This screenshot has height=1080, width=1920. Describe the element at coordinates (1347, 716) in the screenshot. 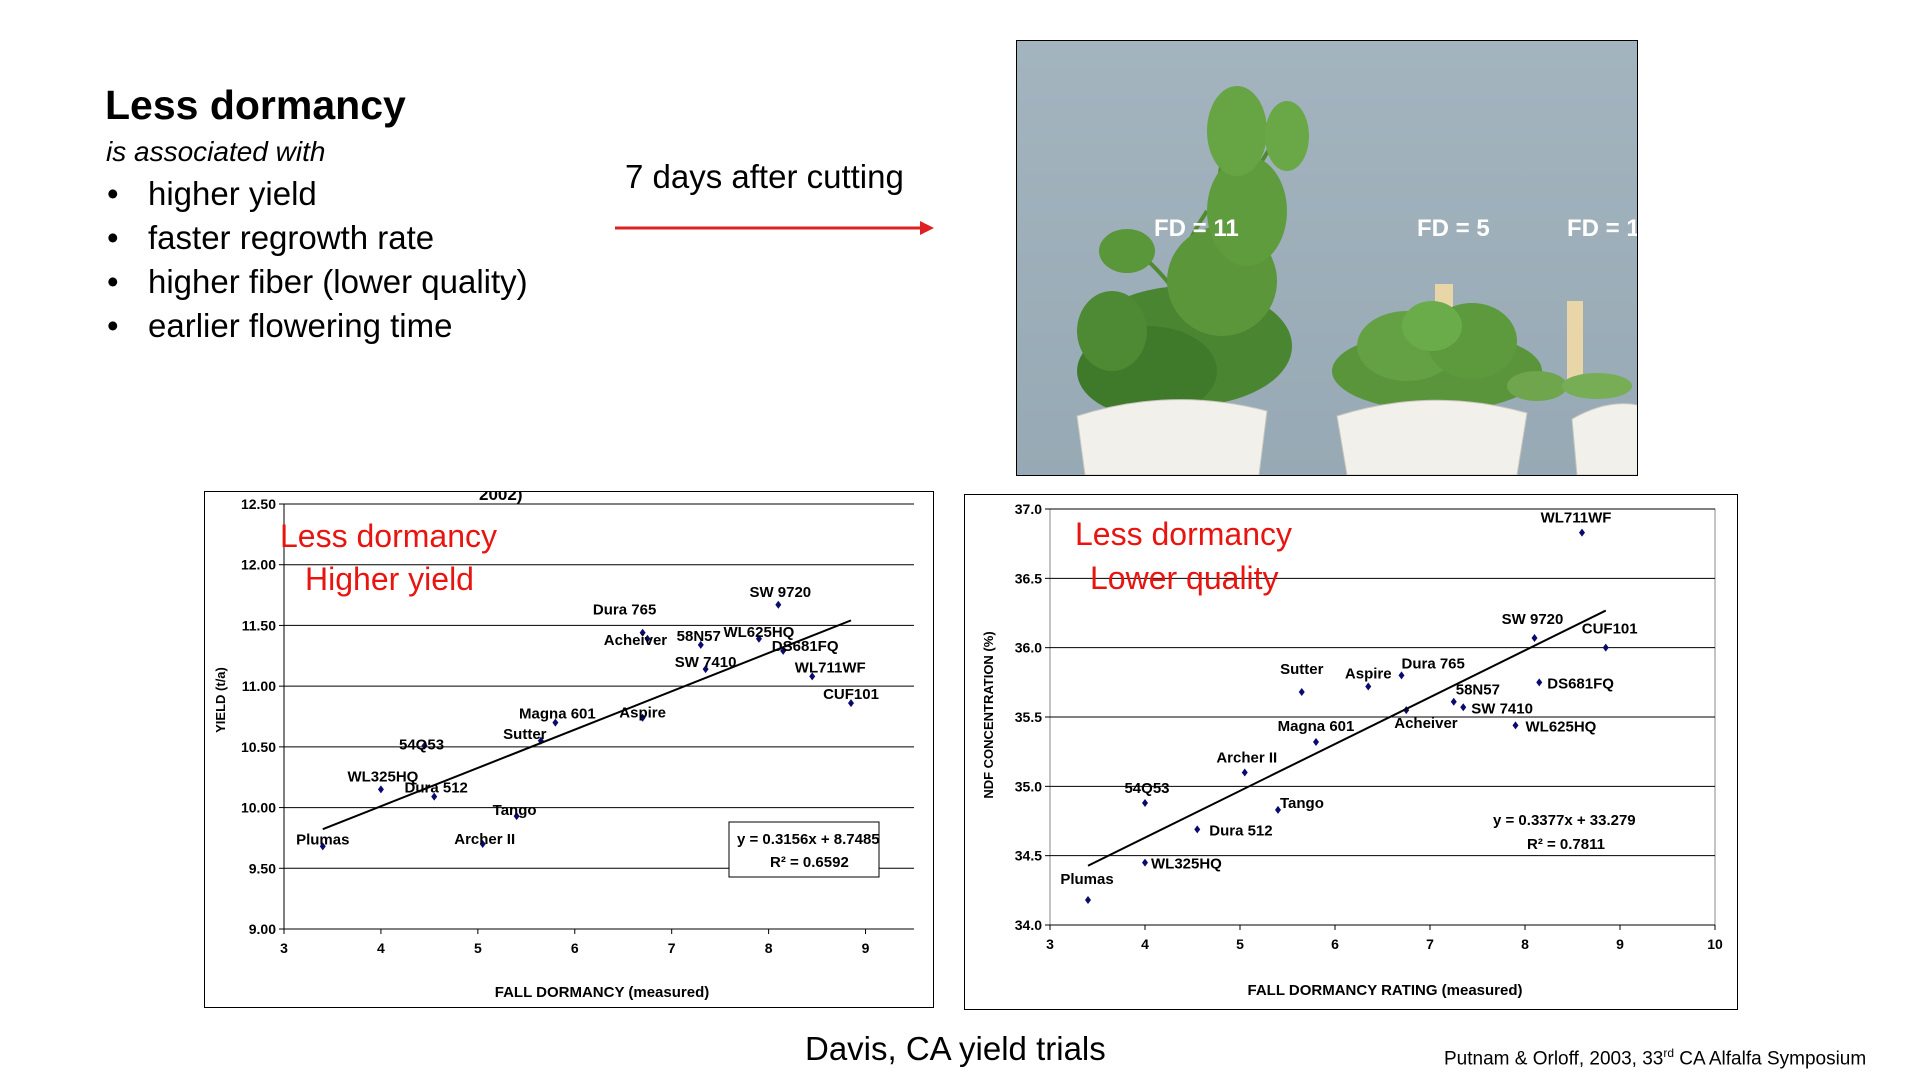

I see `chart-points` at that location.